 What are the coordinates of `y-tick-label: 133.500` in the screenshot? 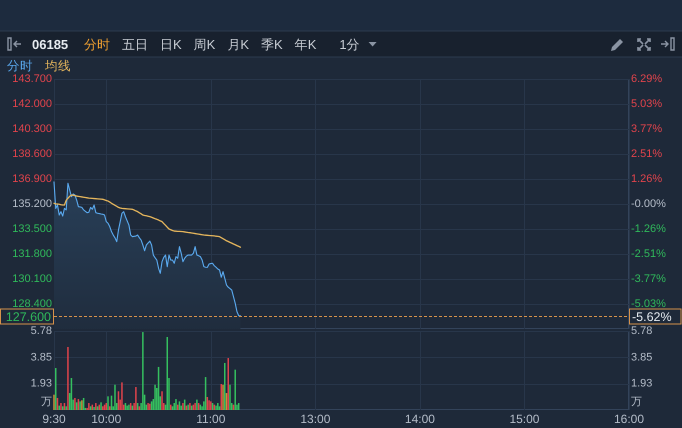 It's located at (32, 229).